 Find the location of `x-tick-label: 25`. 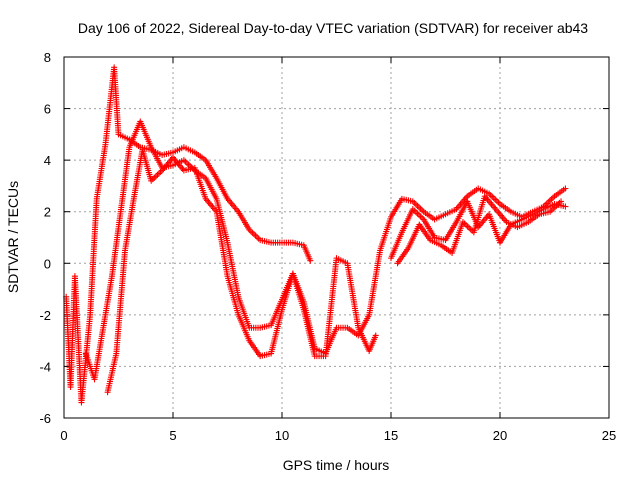

x-tick-label: 25 is located at coordinates (609, 435).